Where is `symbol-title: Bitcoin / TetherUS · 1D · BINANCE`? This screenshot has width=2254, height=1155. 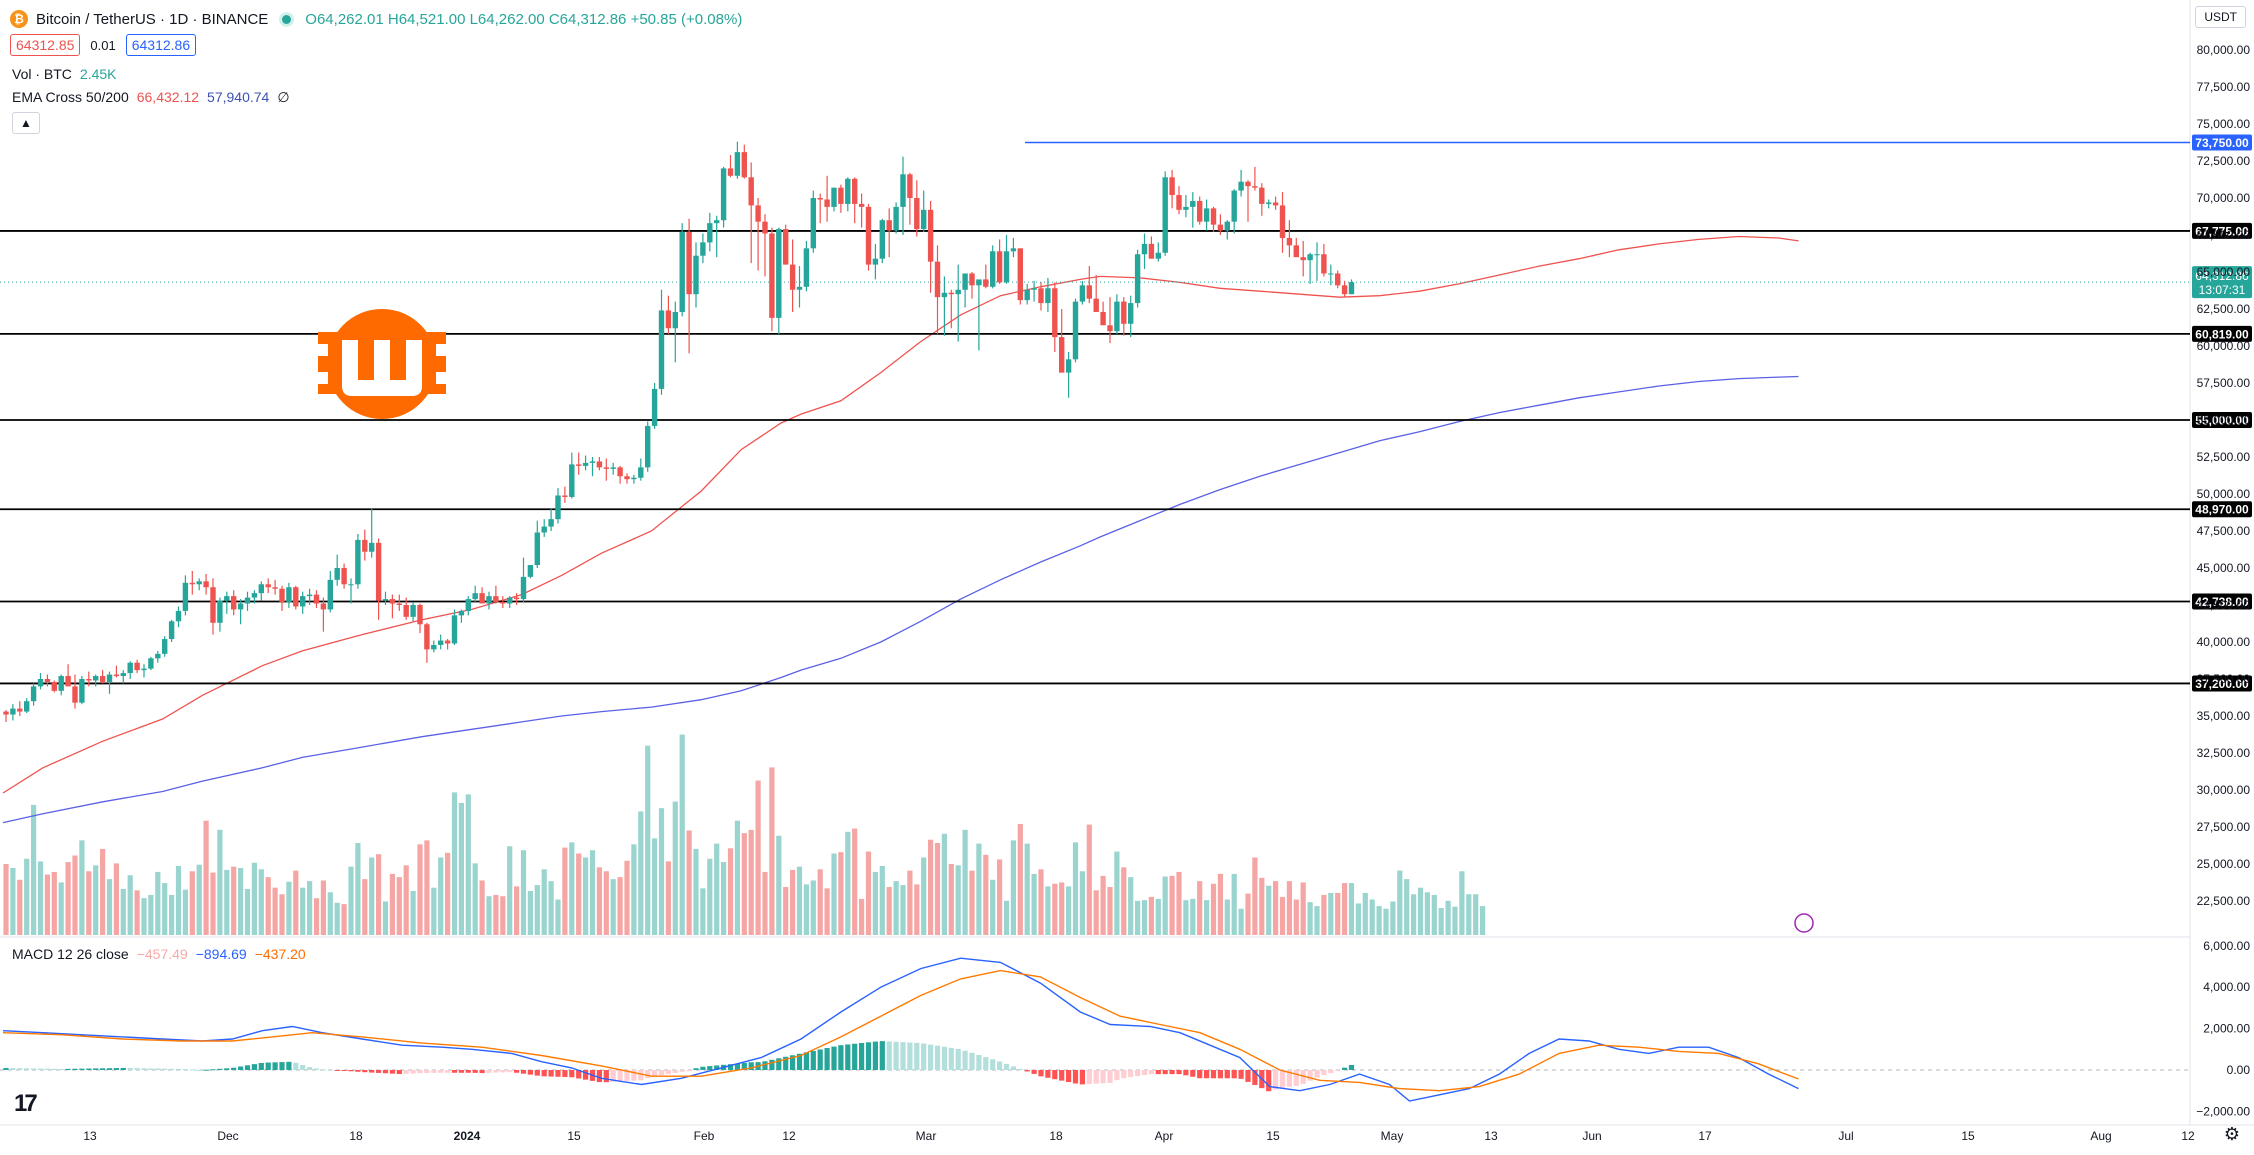
symbol-title: Bitcoin / TetherUS · 1D · BINANCE is located at coordinates (152, 19).